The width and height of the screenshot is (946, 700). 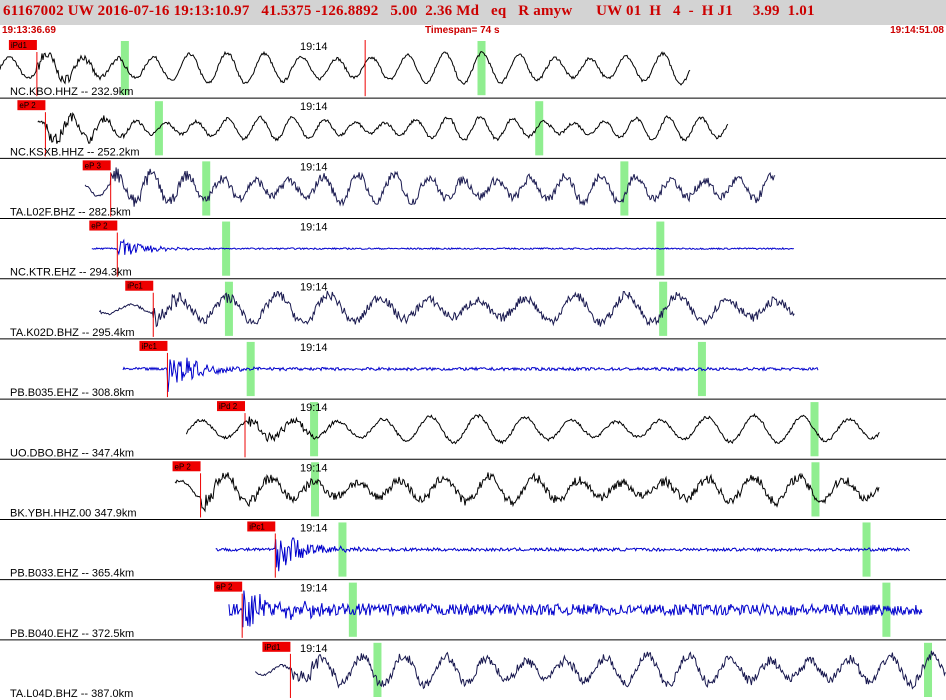 What do you see at coordinates (72, 393) in the screenshot?
I see `station-label: PB.B035.EHZ -- 308.8km` at bounding box center [72, 393].